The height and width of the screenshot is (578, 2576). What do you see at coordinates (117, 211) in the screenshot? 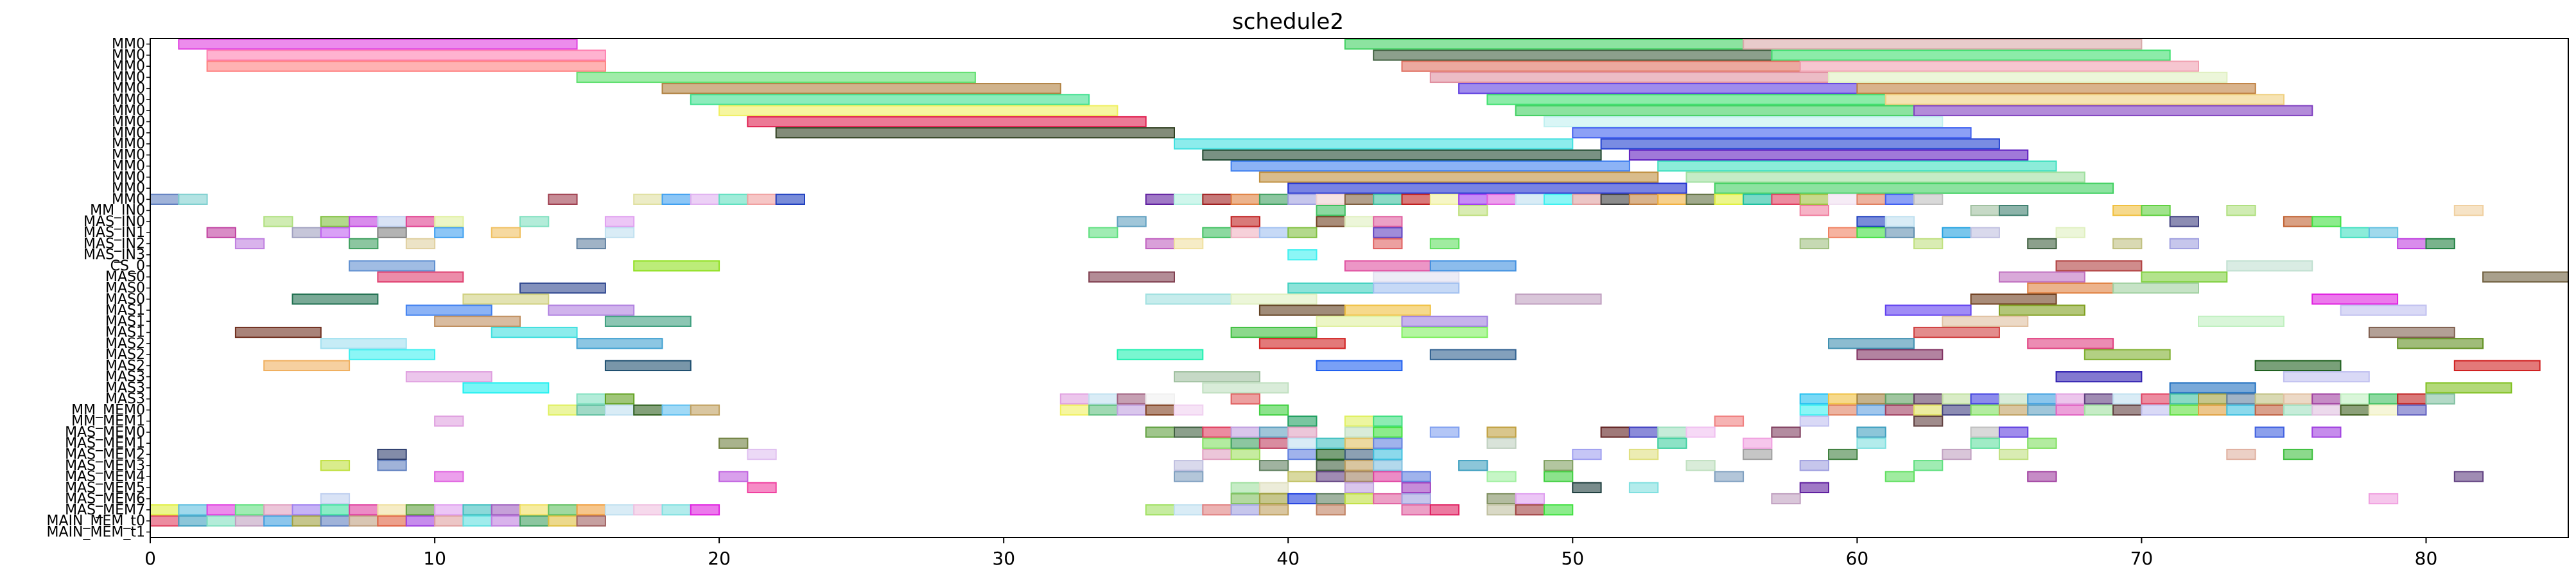
I see `row-label: MM_IN0` at bounding box center [117, 211].